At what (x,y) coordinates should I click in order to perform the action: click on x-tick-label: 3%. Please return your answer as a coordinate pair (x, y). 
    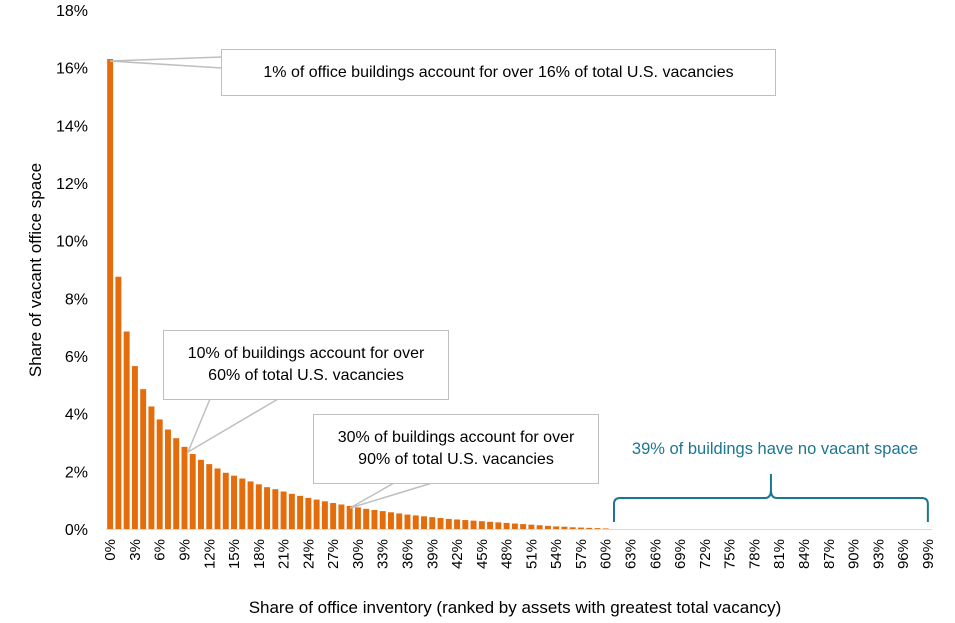
    Looking at the image, I should click on (135, 550).